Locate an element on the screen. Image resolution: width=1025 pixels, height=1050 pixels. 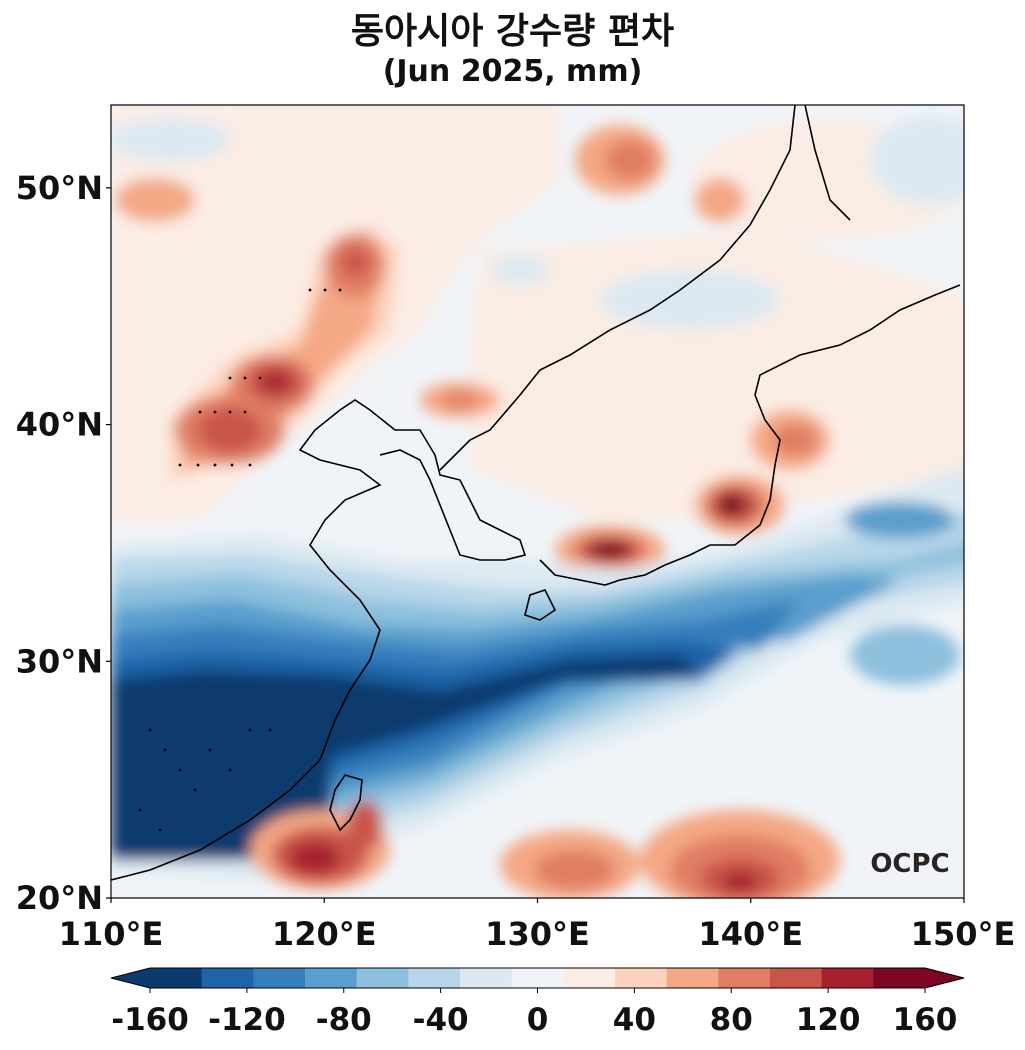
colorbar-tick-label: -120 is located at coordinates (247, 1020).